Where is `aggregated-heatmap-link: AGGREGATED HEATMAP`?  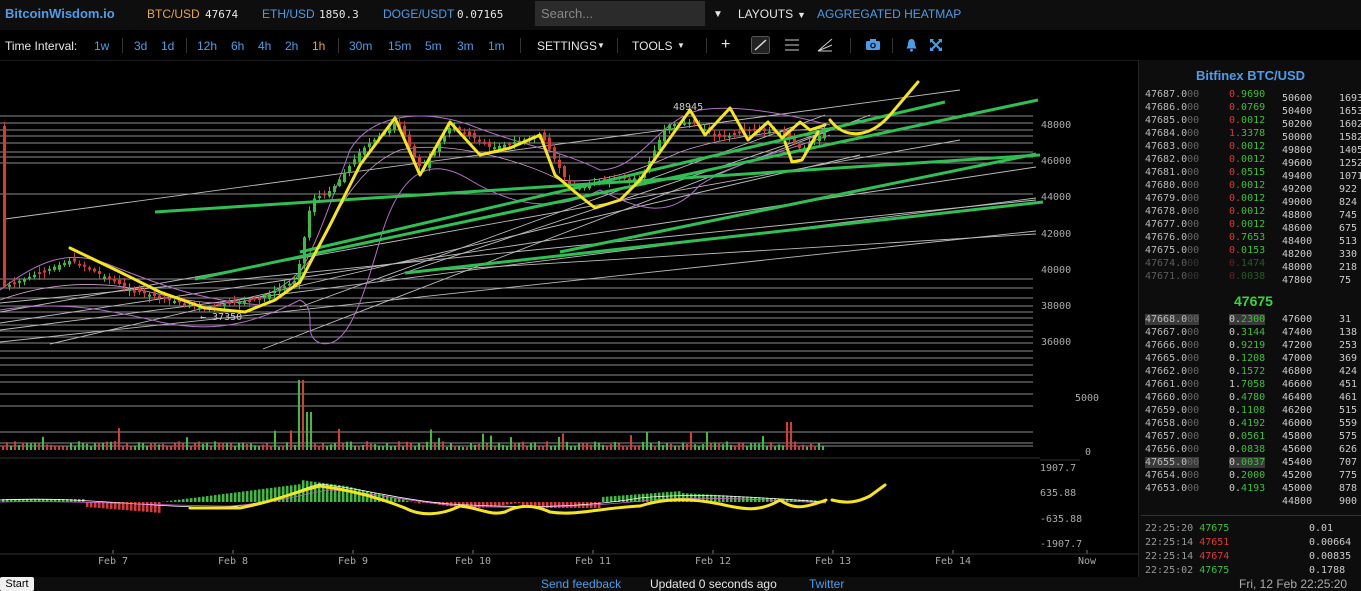
aggregated-heatmap-link: AGGREGATED HEATMAP is located at coordinates (889, 14).